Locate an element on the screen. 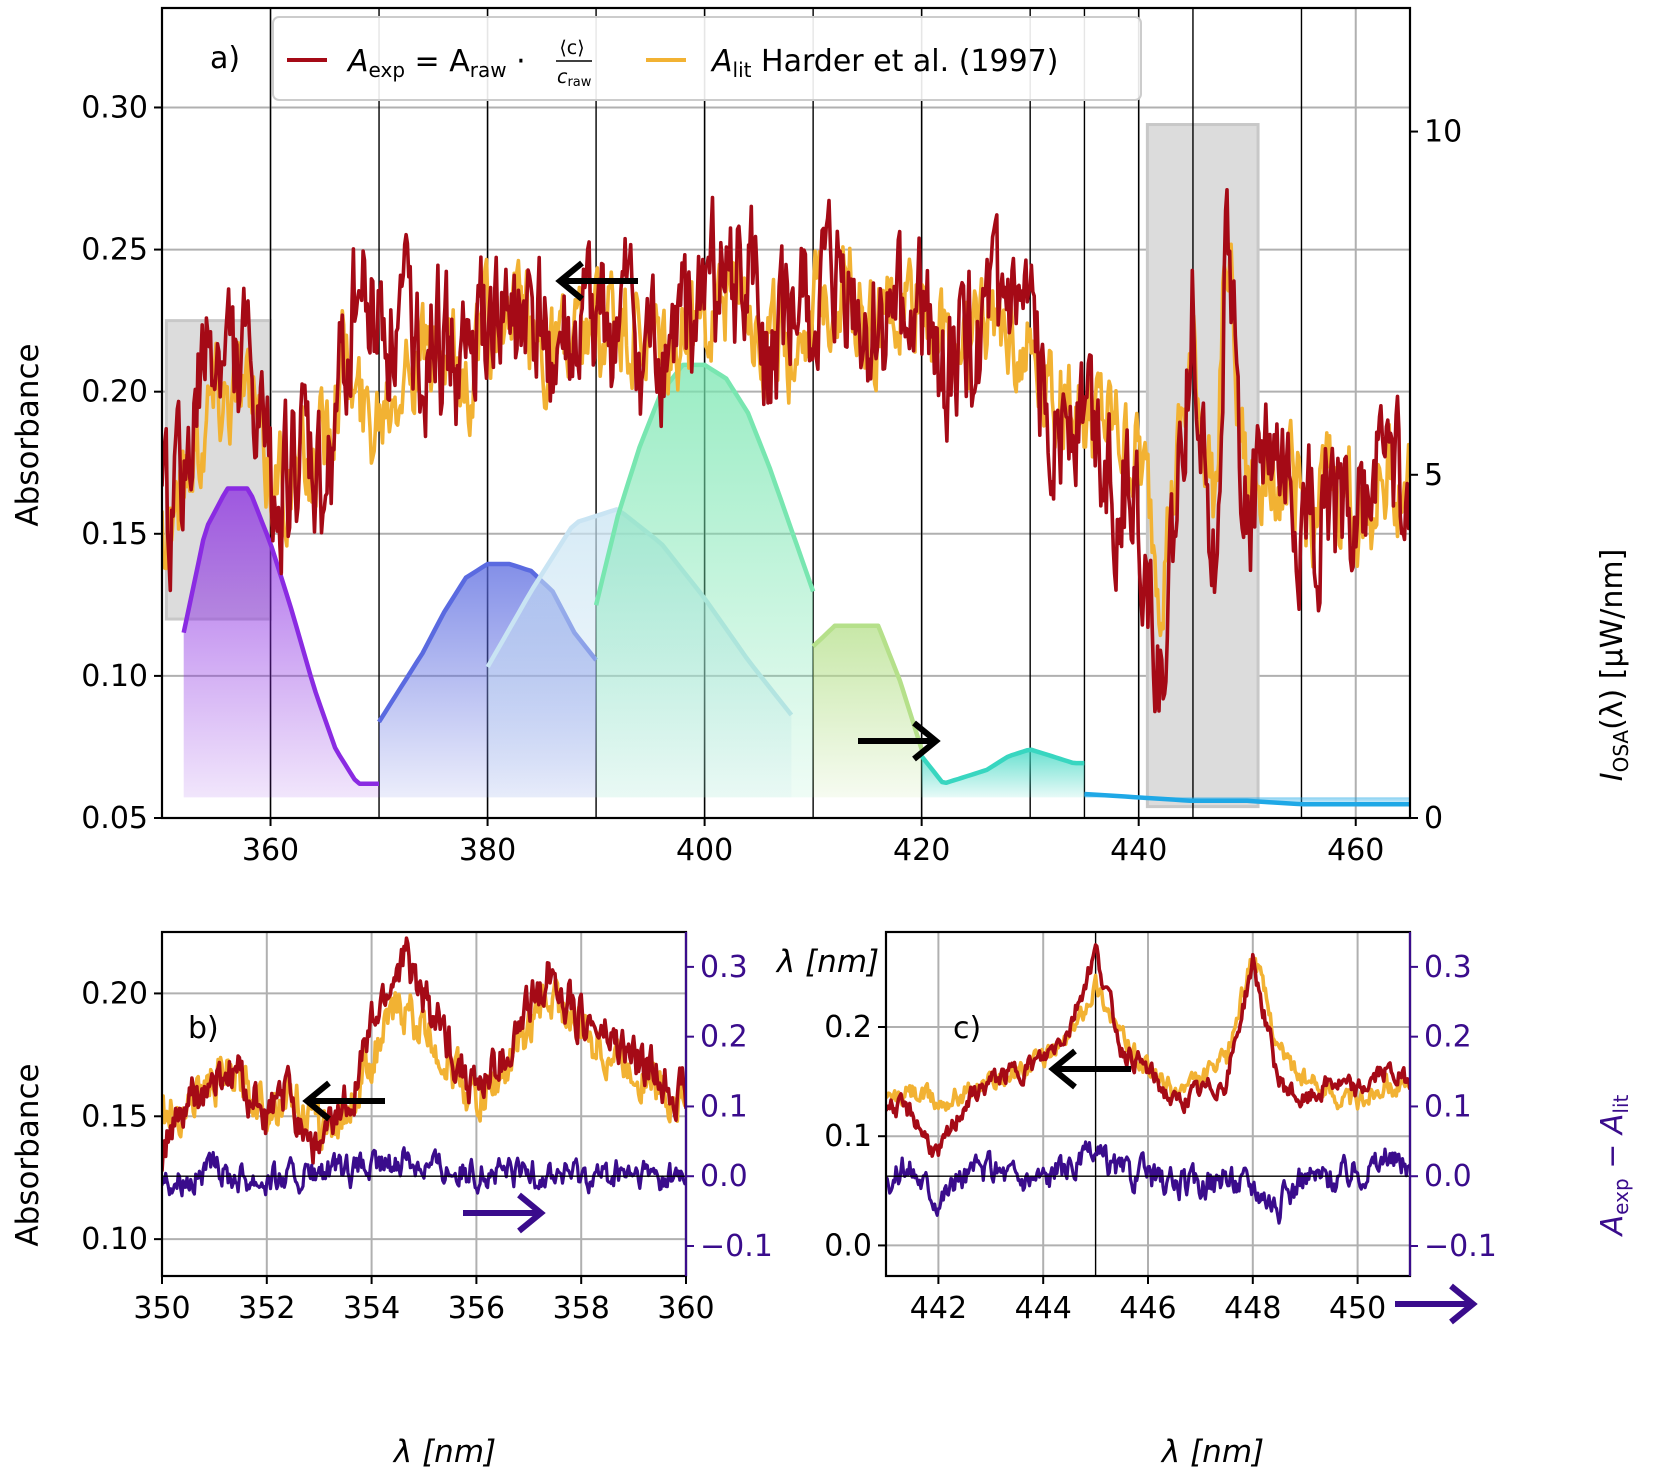 The image size is (1659, 1477). legend-frac-den: craw is located at coordinates (574, 78).